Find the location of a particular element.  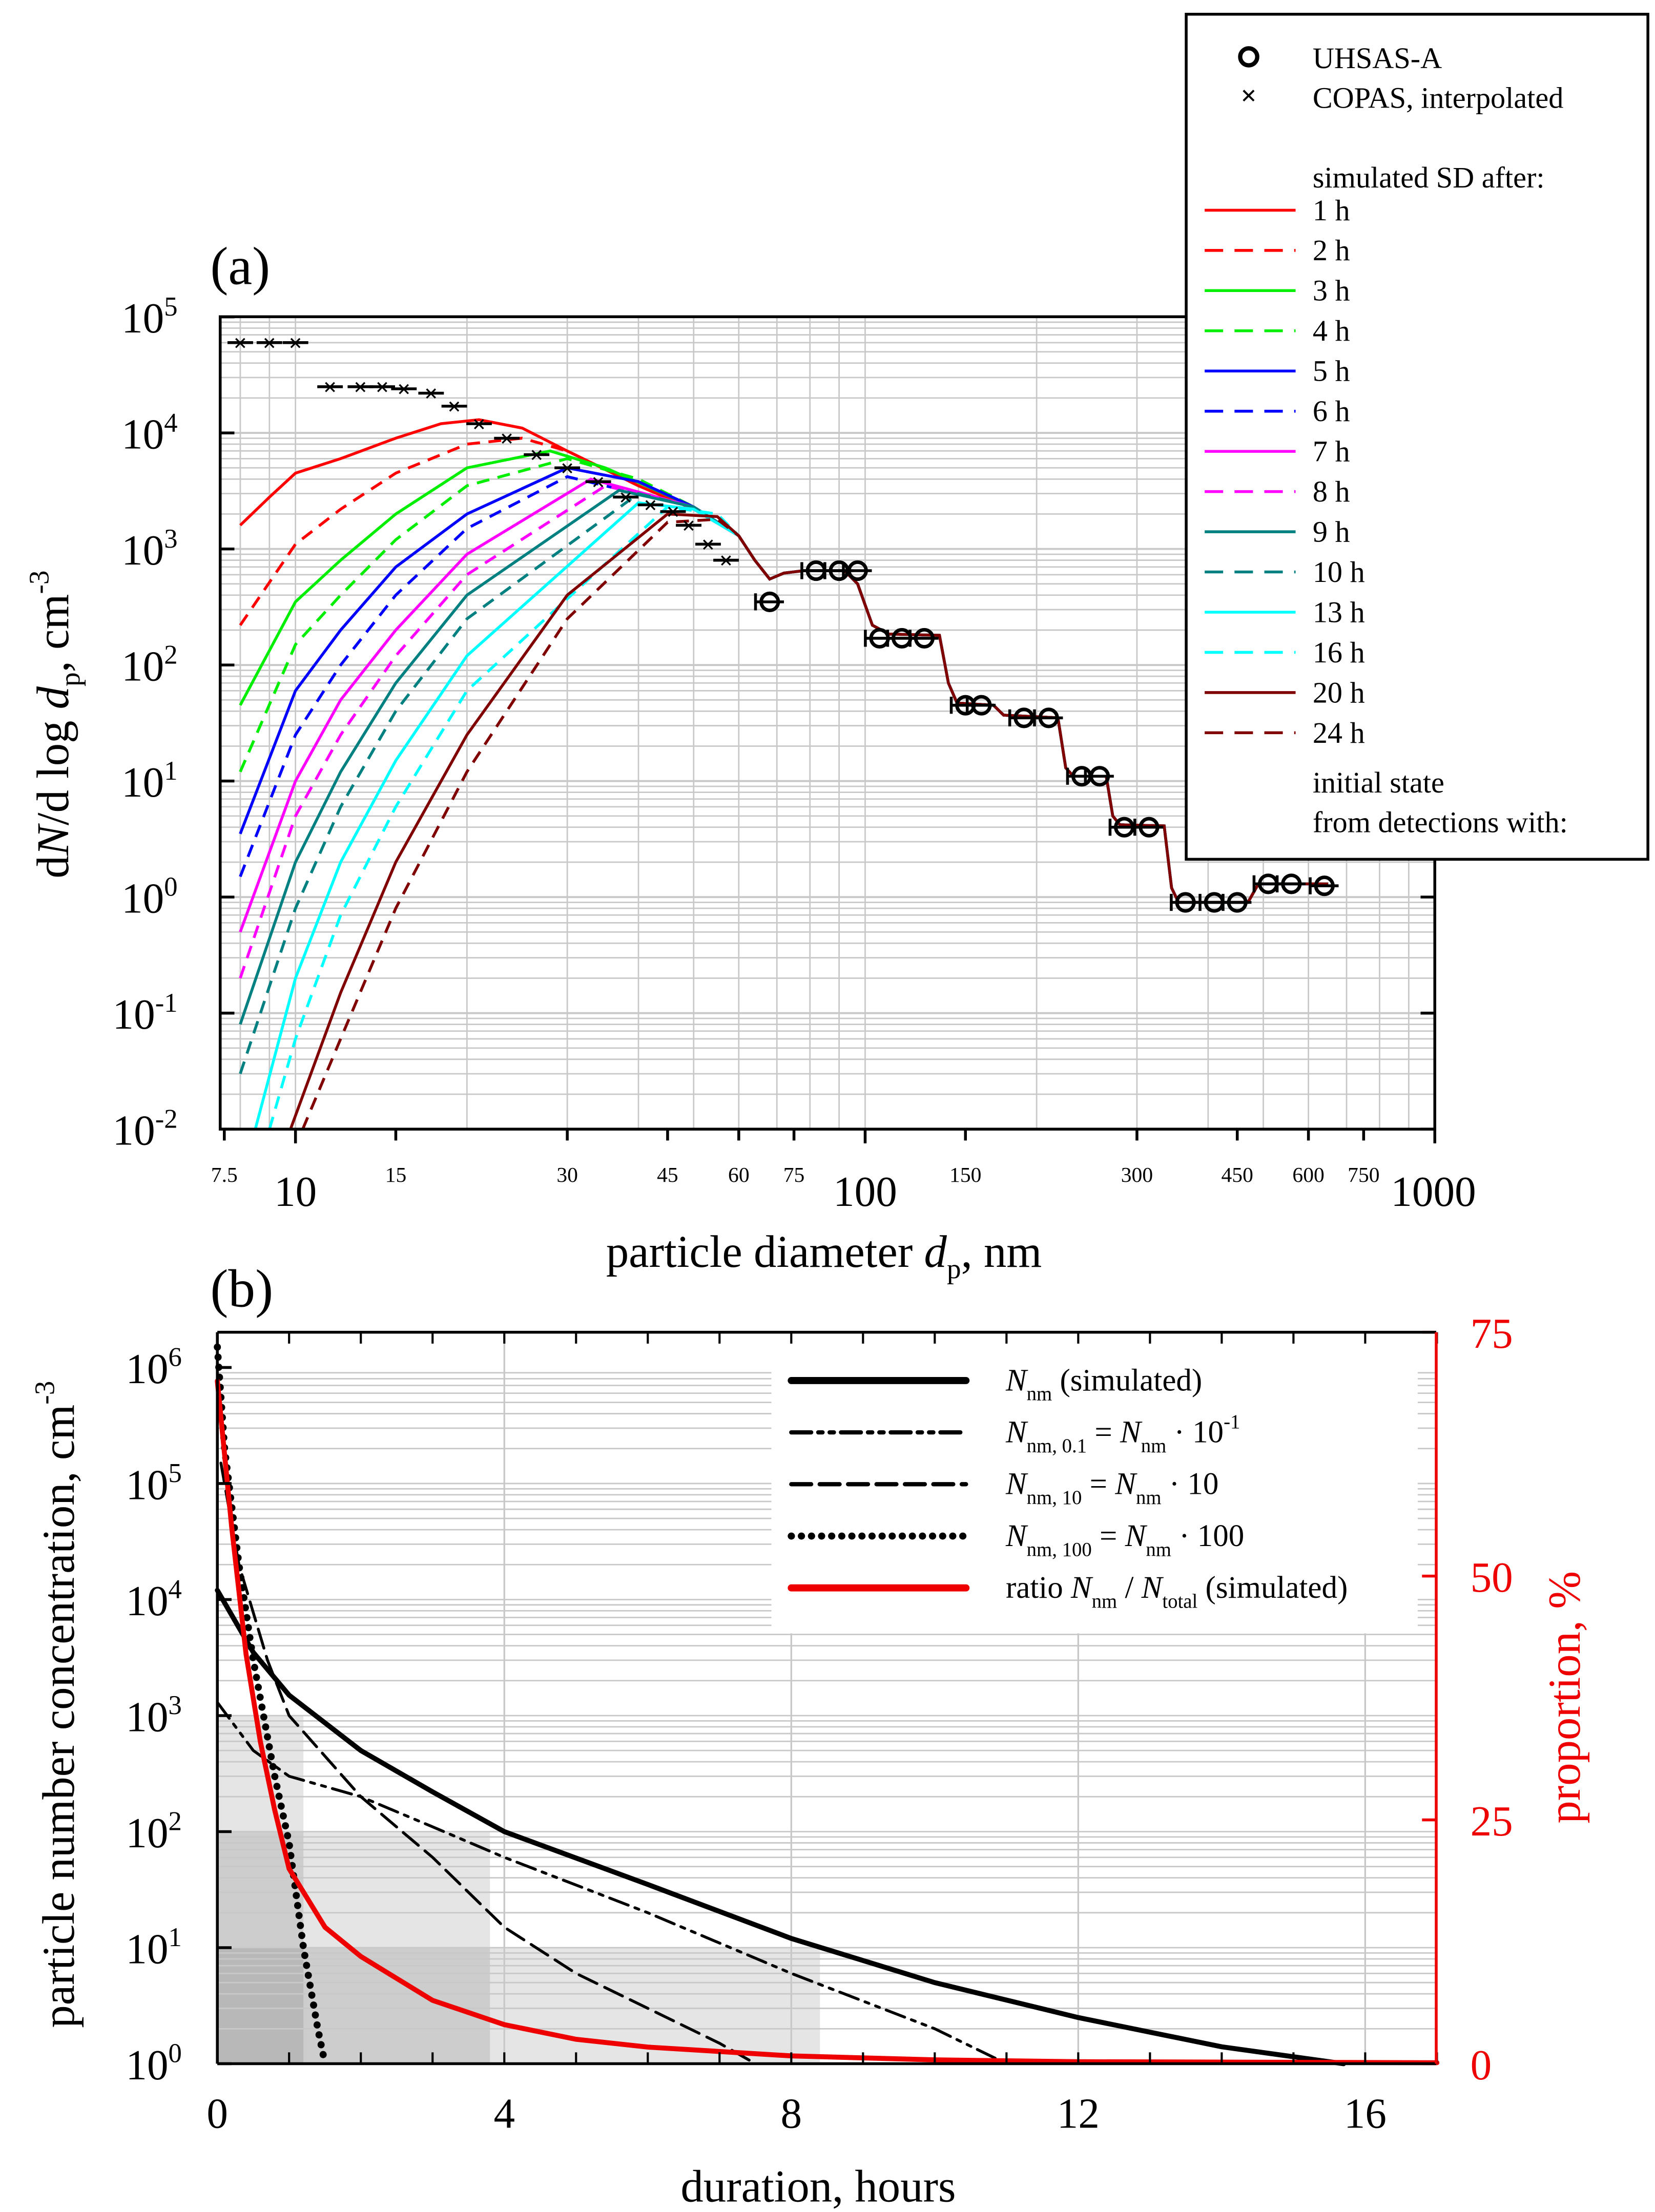

x-tick-label-b: 12 is located at coordinates (1079, 2113).